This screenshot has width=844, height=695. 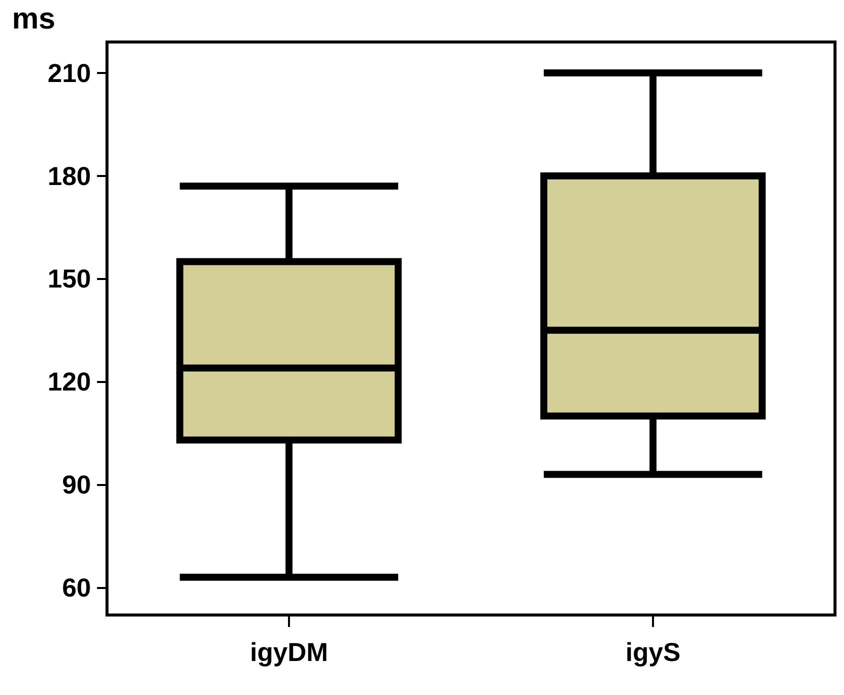 What do you see at coordinates (76, 587) in the screenshot?
I see `y-tick-label: 60` at bounding box center [76, 587].